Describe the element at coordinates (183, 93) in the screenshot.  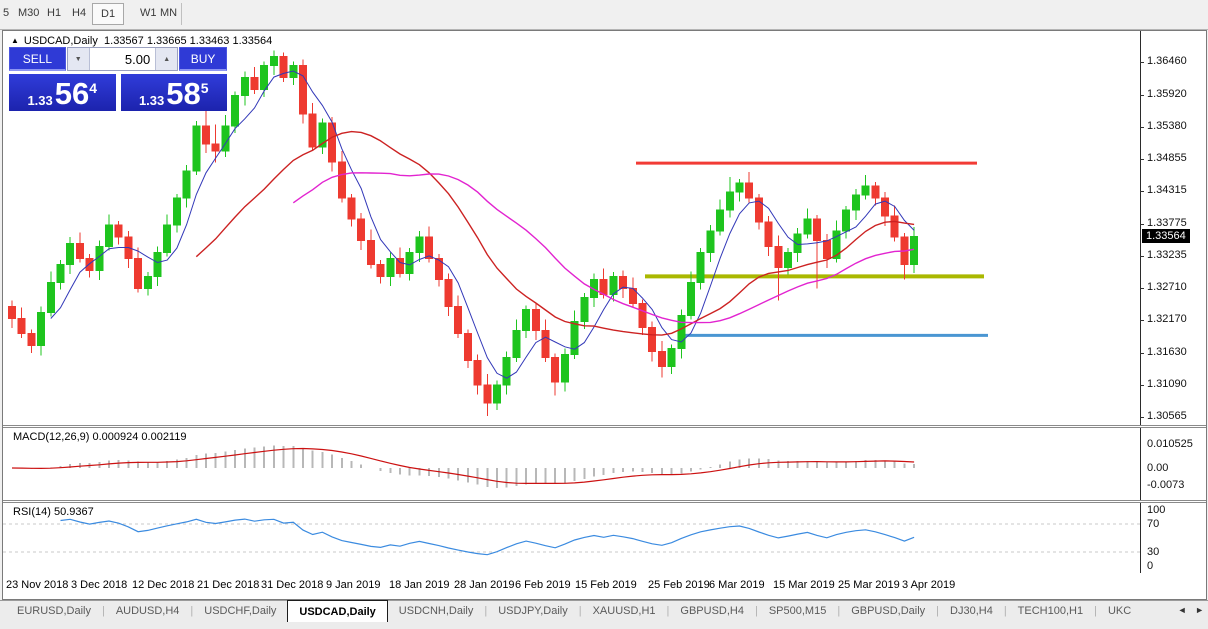
I see `buy-price-big: 58` at that location.